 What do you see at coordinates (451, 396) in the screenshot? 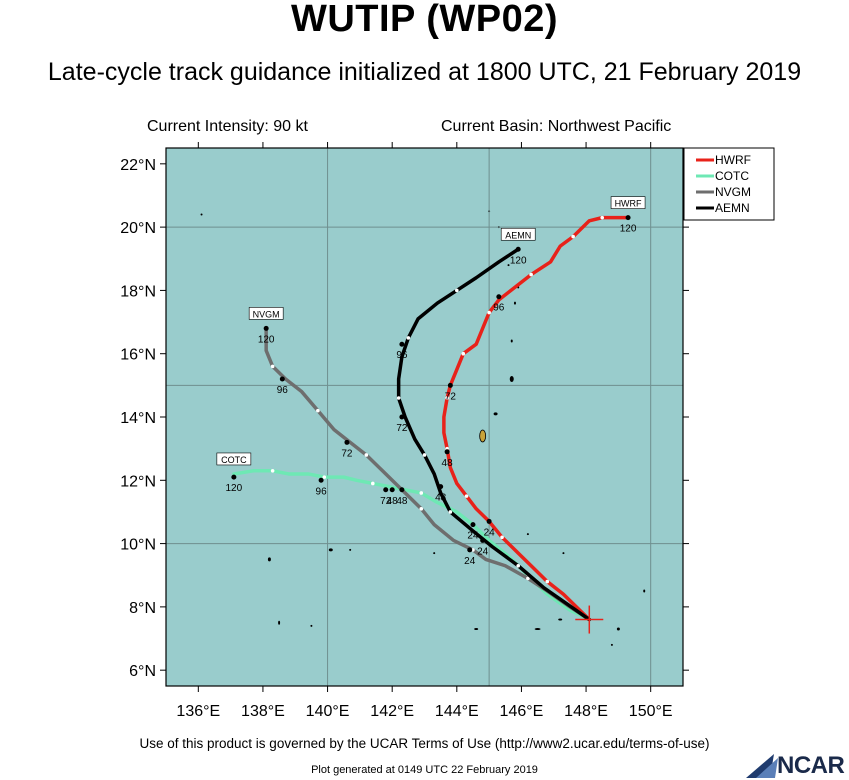
I see `forecast-hour-label-hwrf: 72` at bounding box center [451, 396].